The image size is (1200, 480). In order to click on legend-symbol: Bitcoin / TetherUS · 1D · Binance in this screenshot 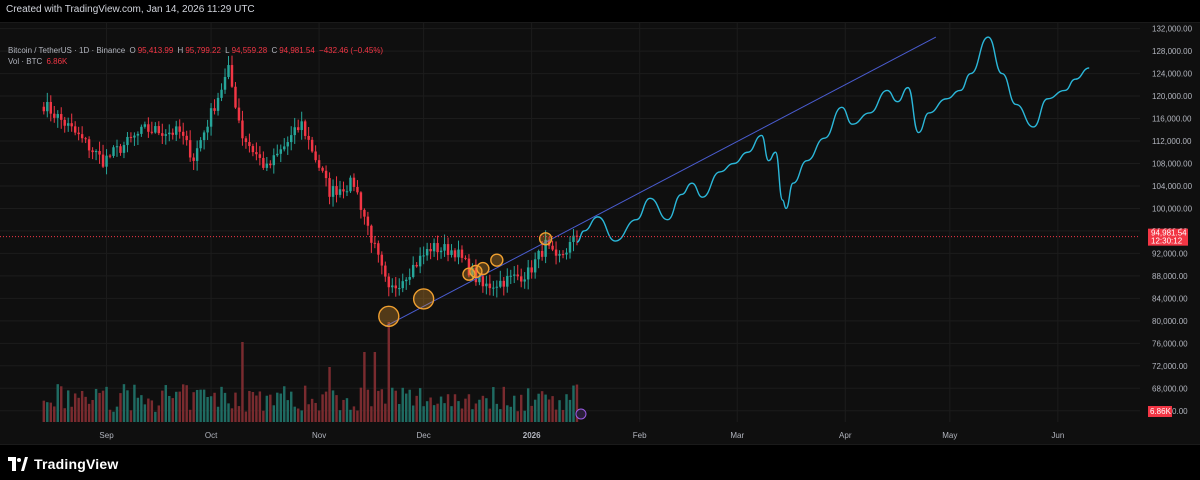, I will do `click(67, 50)`.